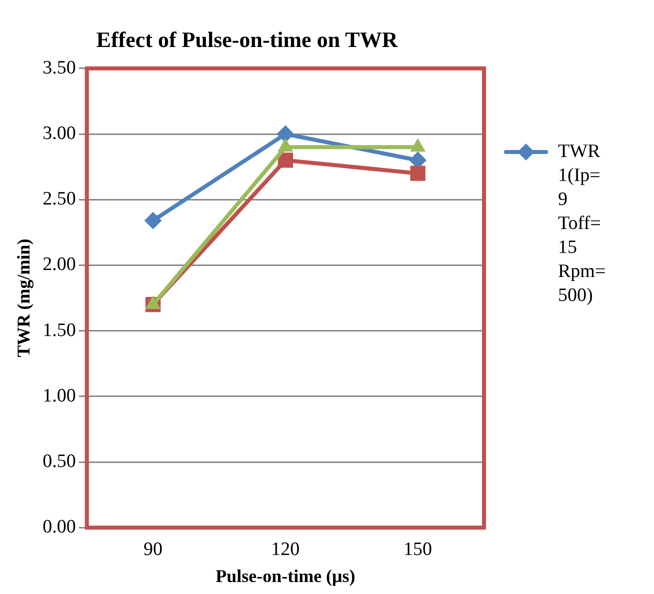 This screenshot has height=594, width=654. I want to click on chart-title: Effect of Pulse-on-time on TWR, so click(247, 39).